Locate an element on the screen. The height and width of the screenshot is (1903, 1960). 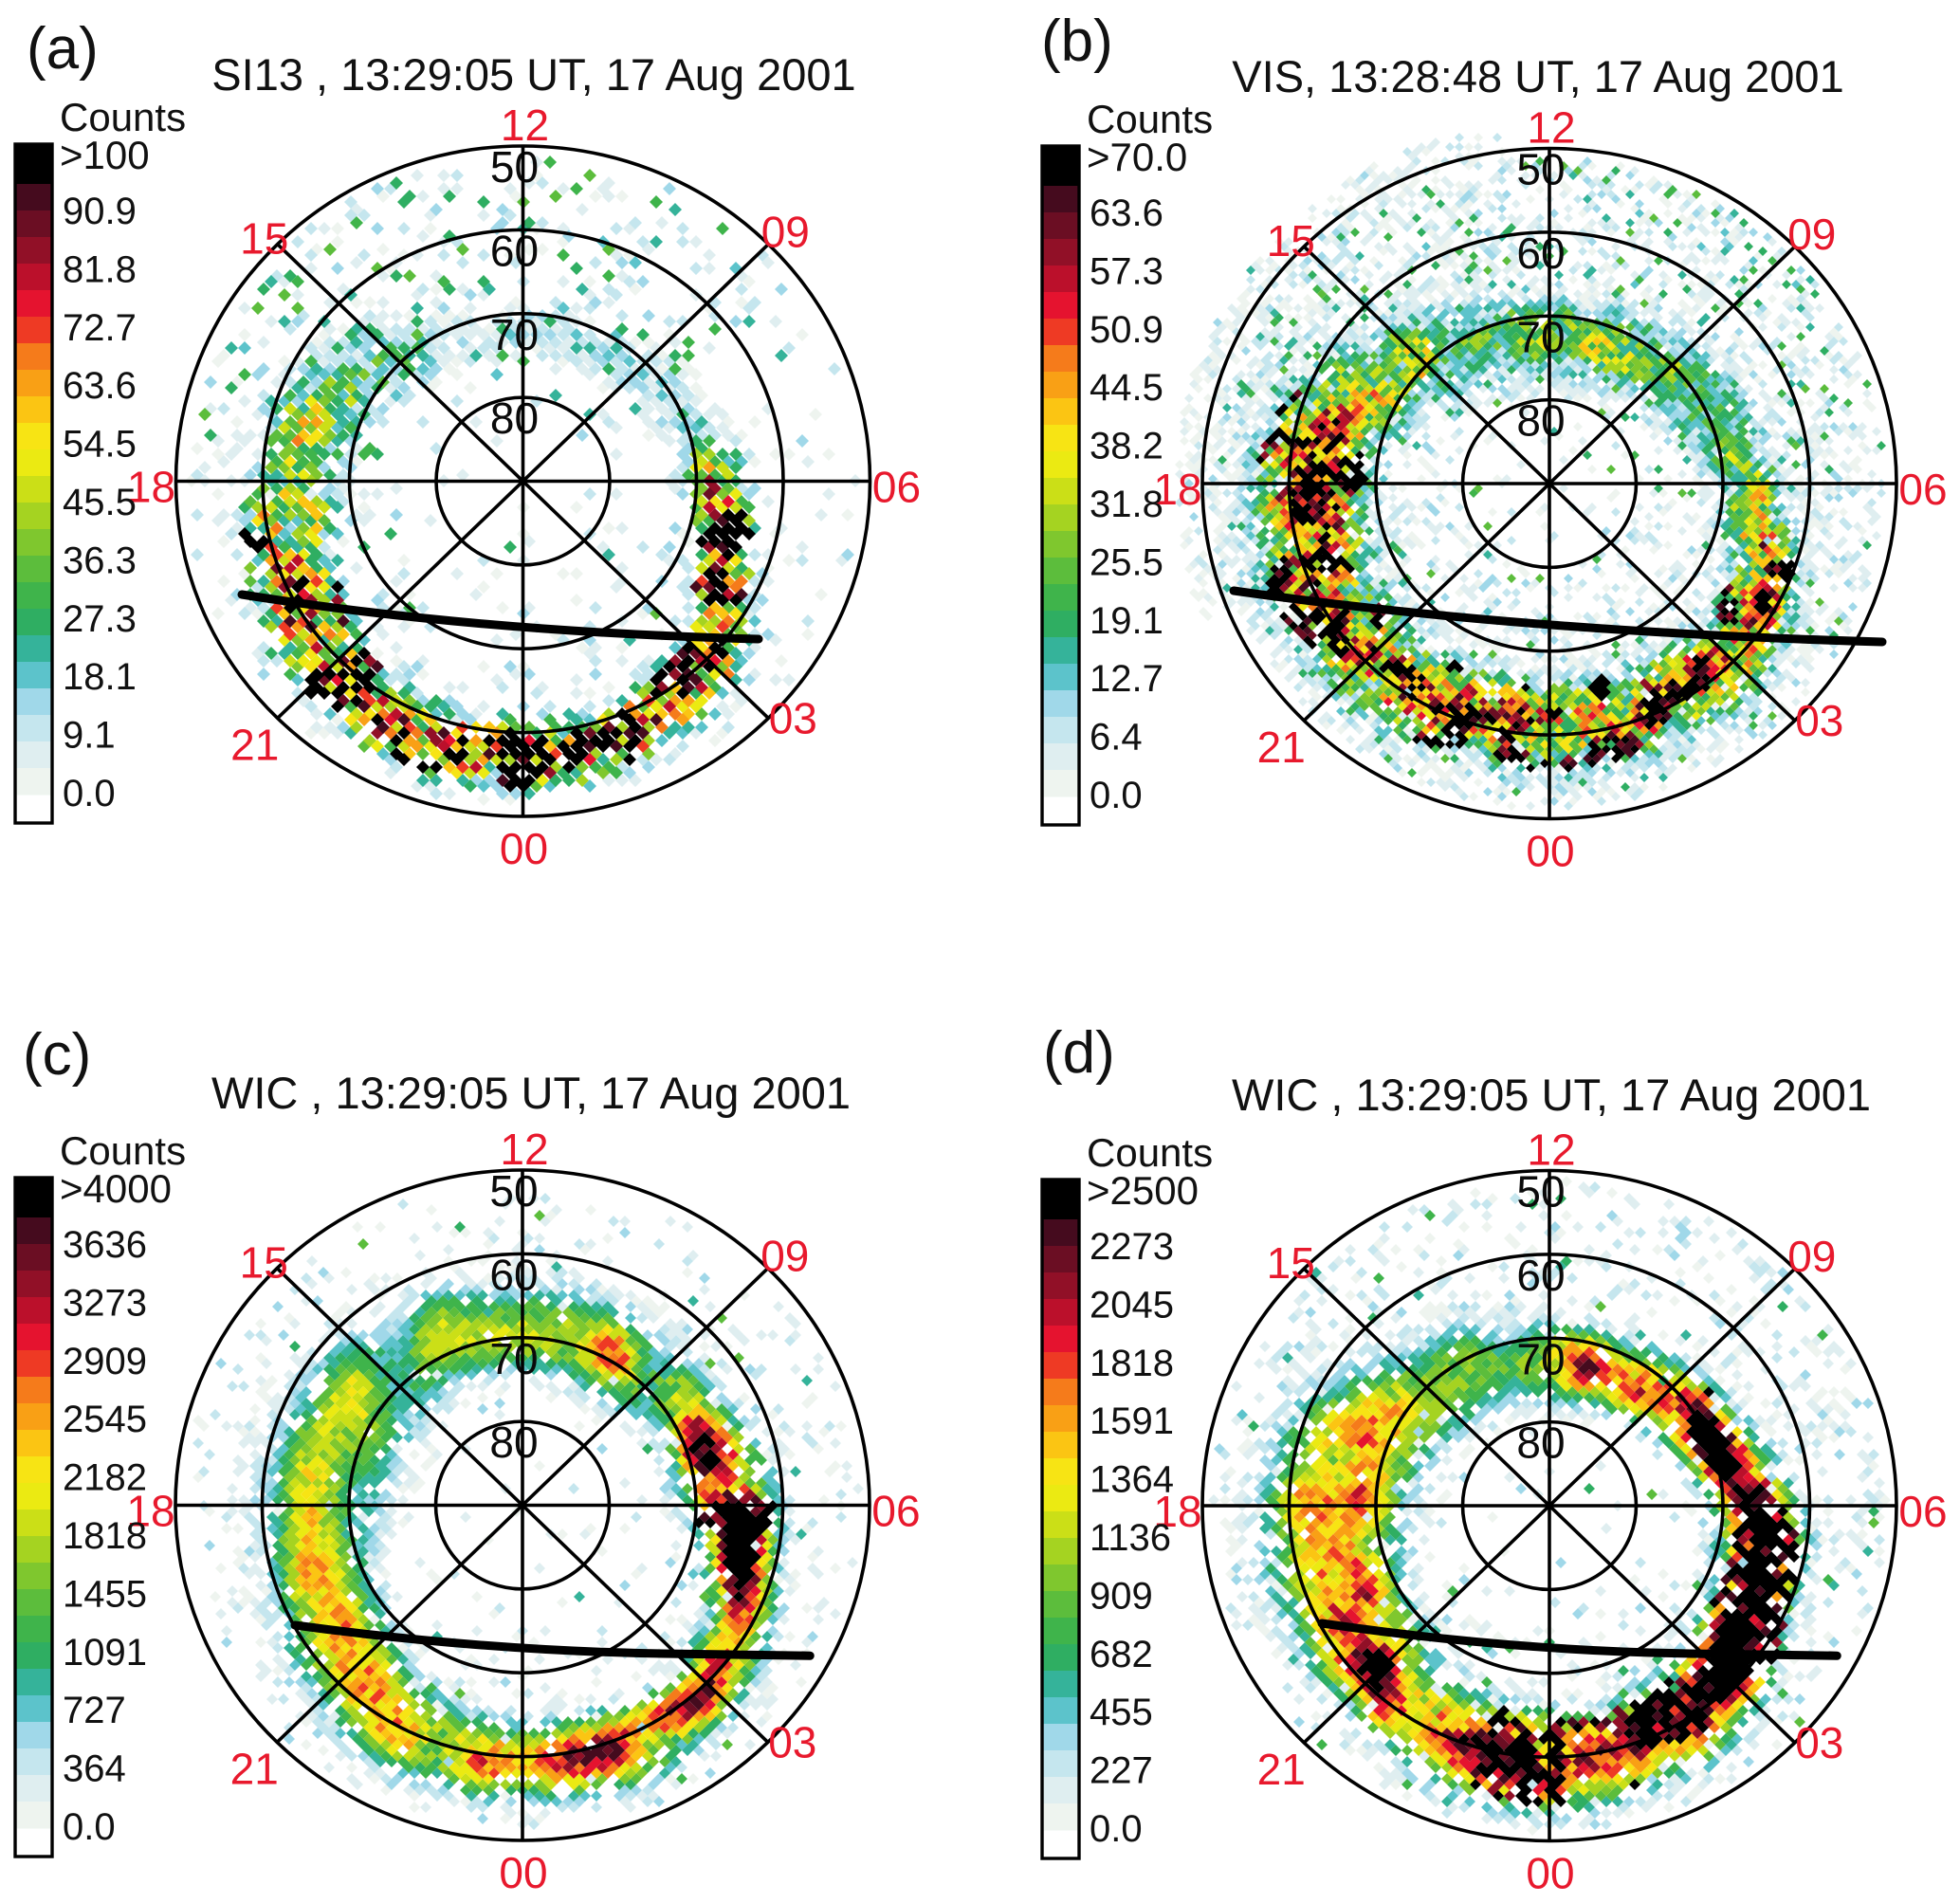
svg-text: 2273 is located at coordinates (1132, 1247).